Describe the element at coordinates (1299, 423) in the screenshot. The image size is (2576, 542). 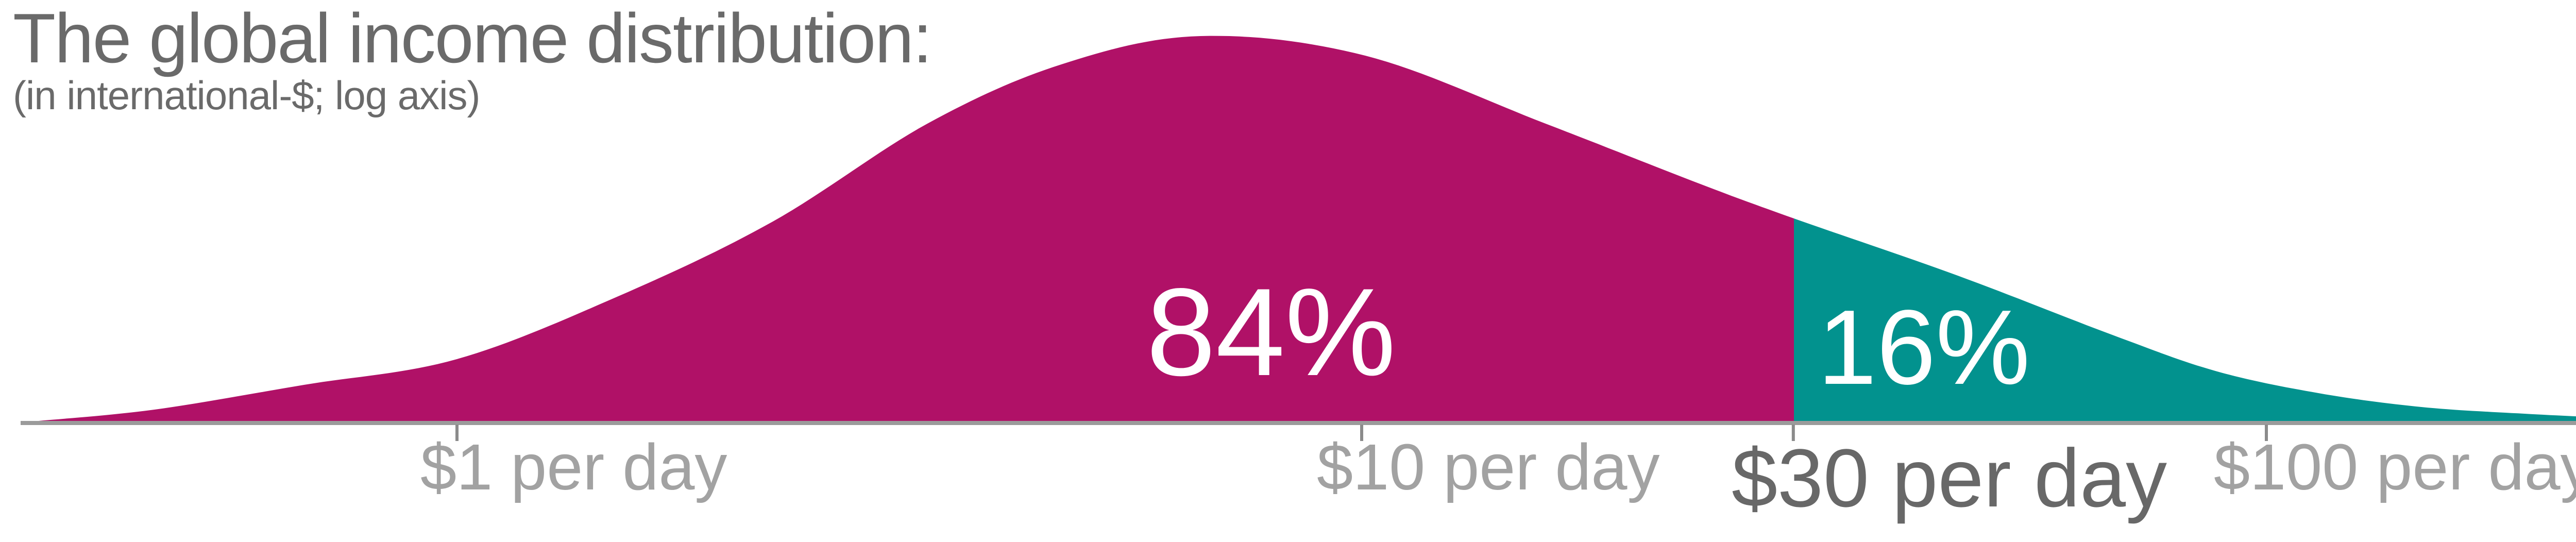
I see `x-axis-line` at that location.